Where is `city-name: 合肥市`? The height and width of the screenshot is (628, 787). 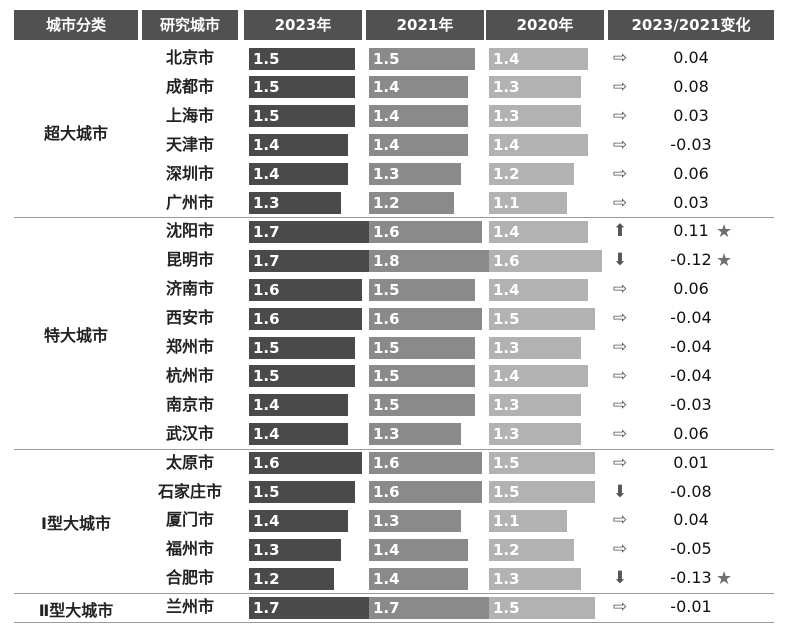 city-name: 合肥市 is located at coordinates (189, 578).